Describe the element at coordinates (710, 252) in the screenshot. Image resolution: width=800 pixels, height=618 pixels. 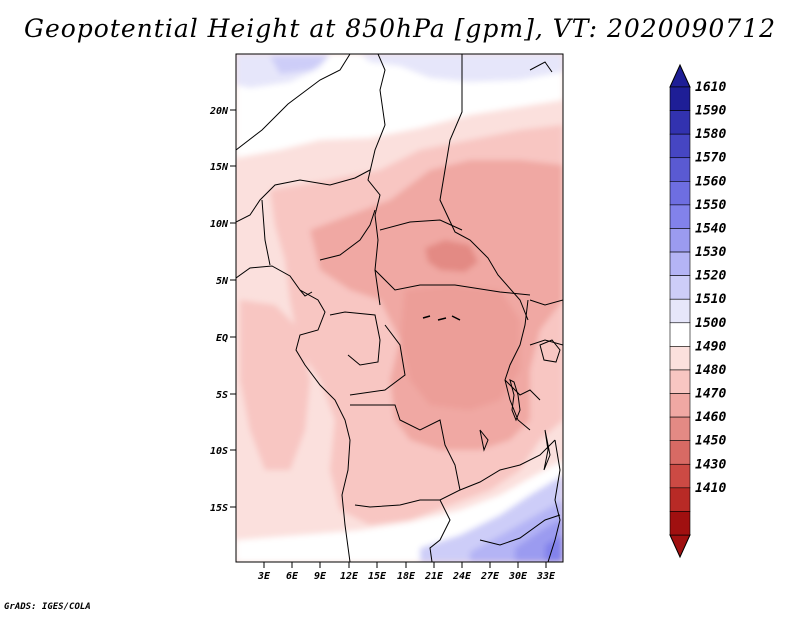
I see `colorbar-label: 1530` at that location.